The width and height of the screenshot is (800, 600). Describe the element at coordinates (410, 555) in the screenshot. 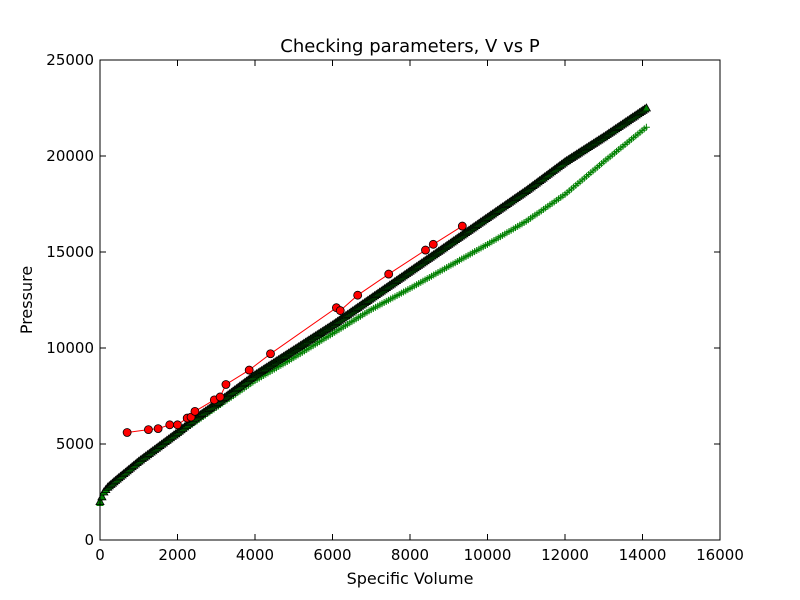

I see `x-tick-label: 8000` at that location.